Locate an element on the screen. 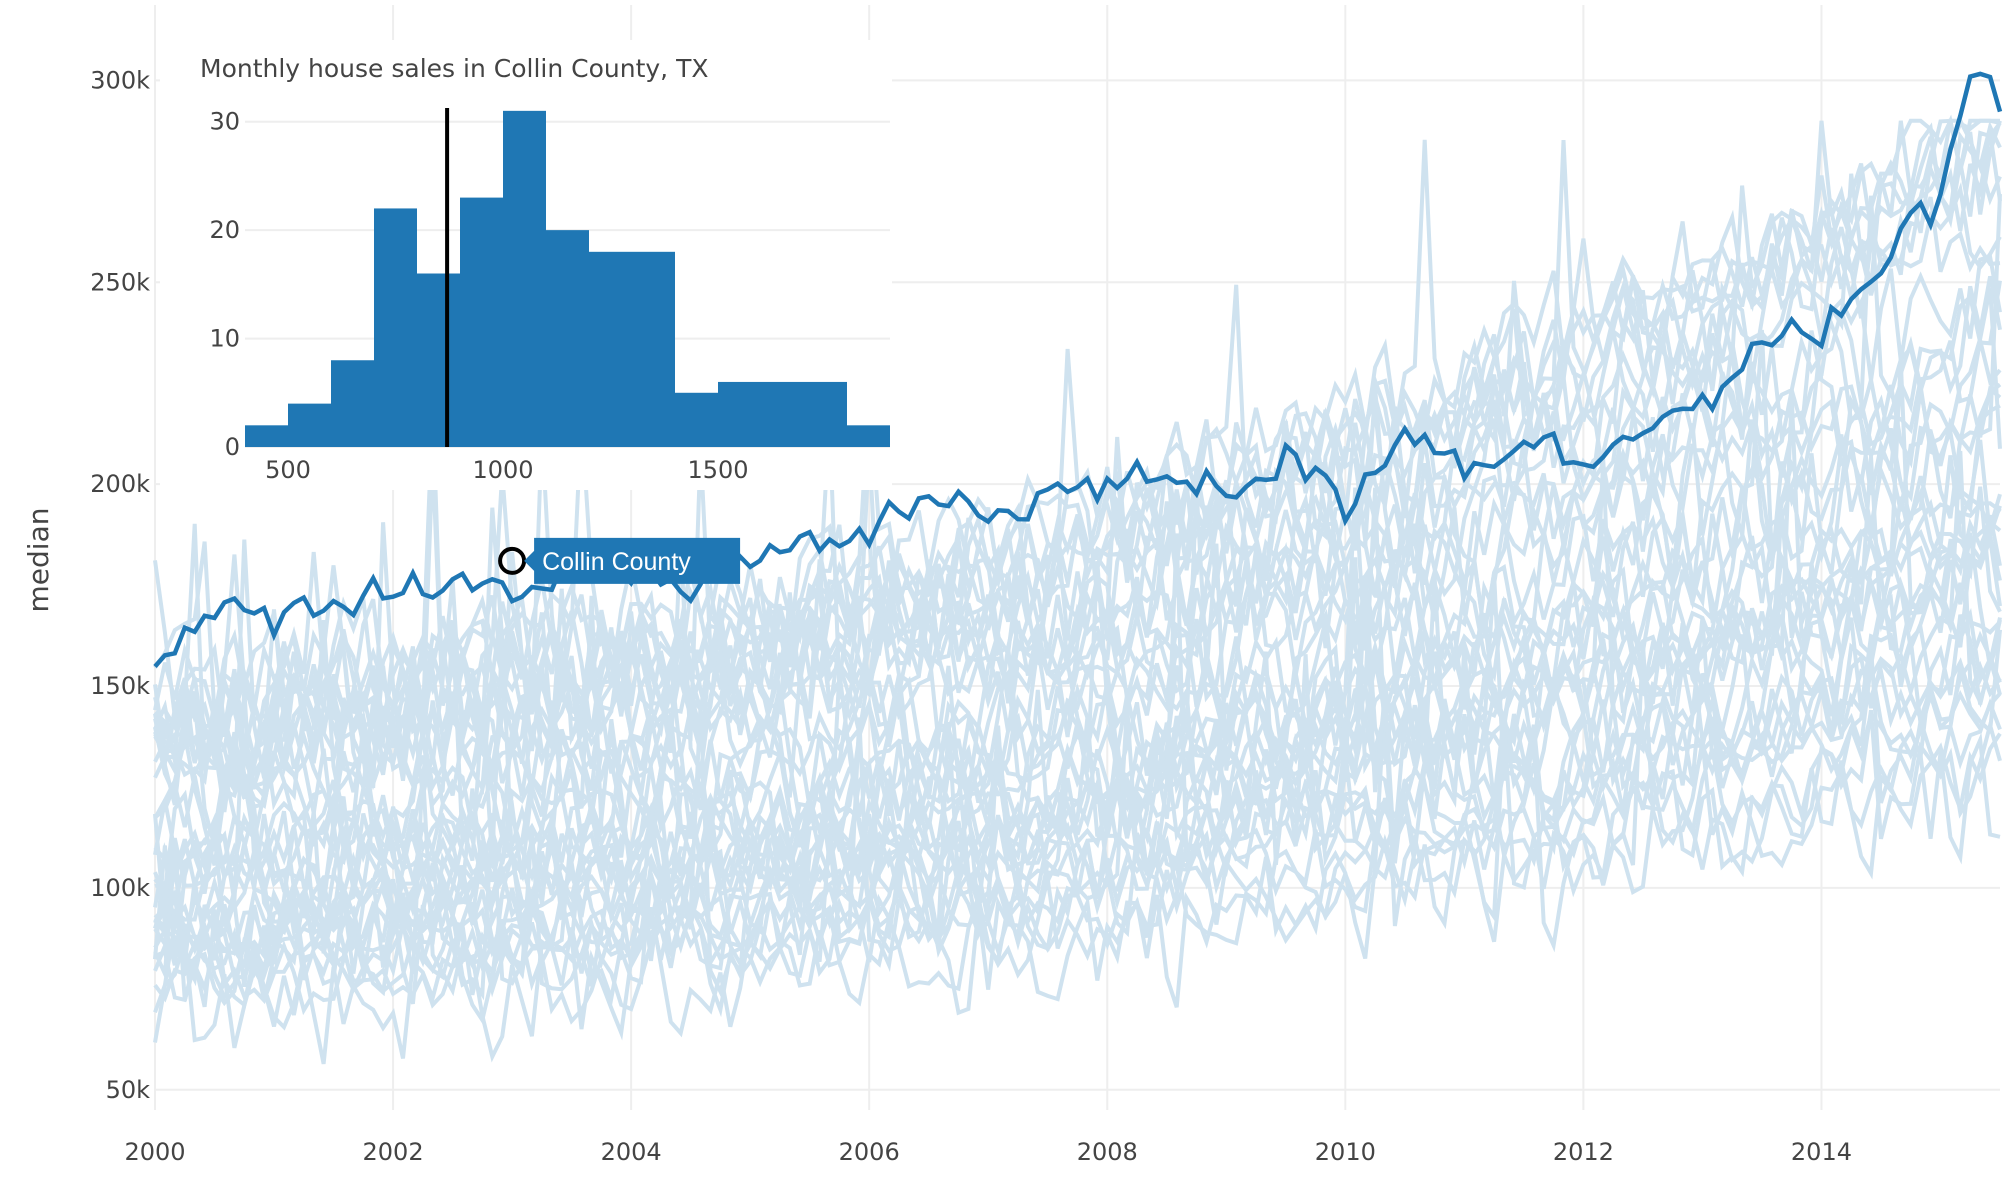  y-tick-label: 100k is located at coordinates (120, 888).